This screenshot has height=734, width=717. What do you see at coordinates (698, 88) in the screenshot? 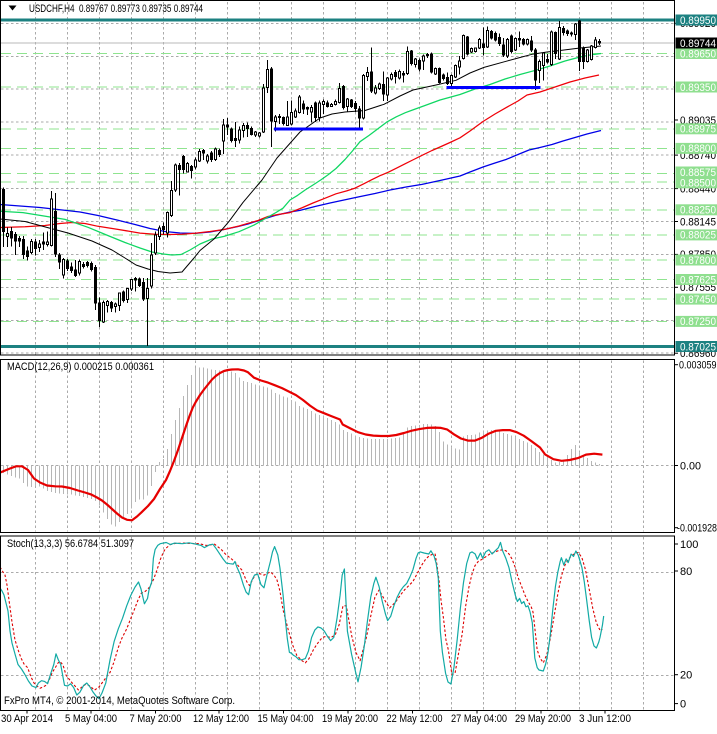
I see `svg-text: 0.89350` at bounding box center [698, 88].